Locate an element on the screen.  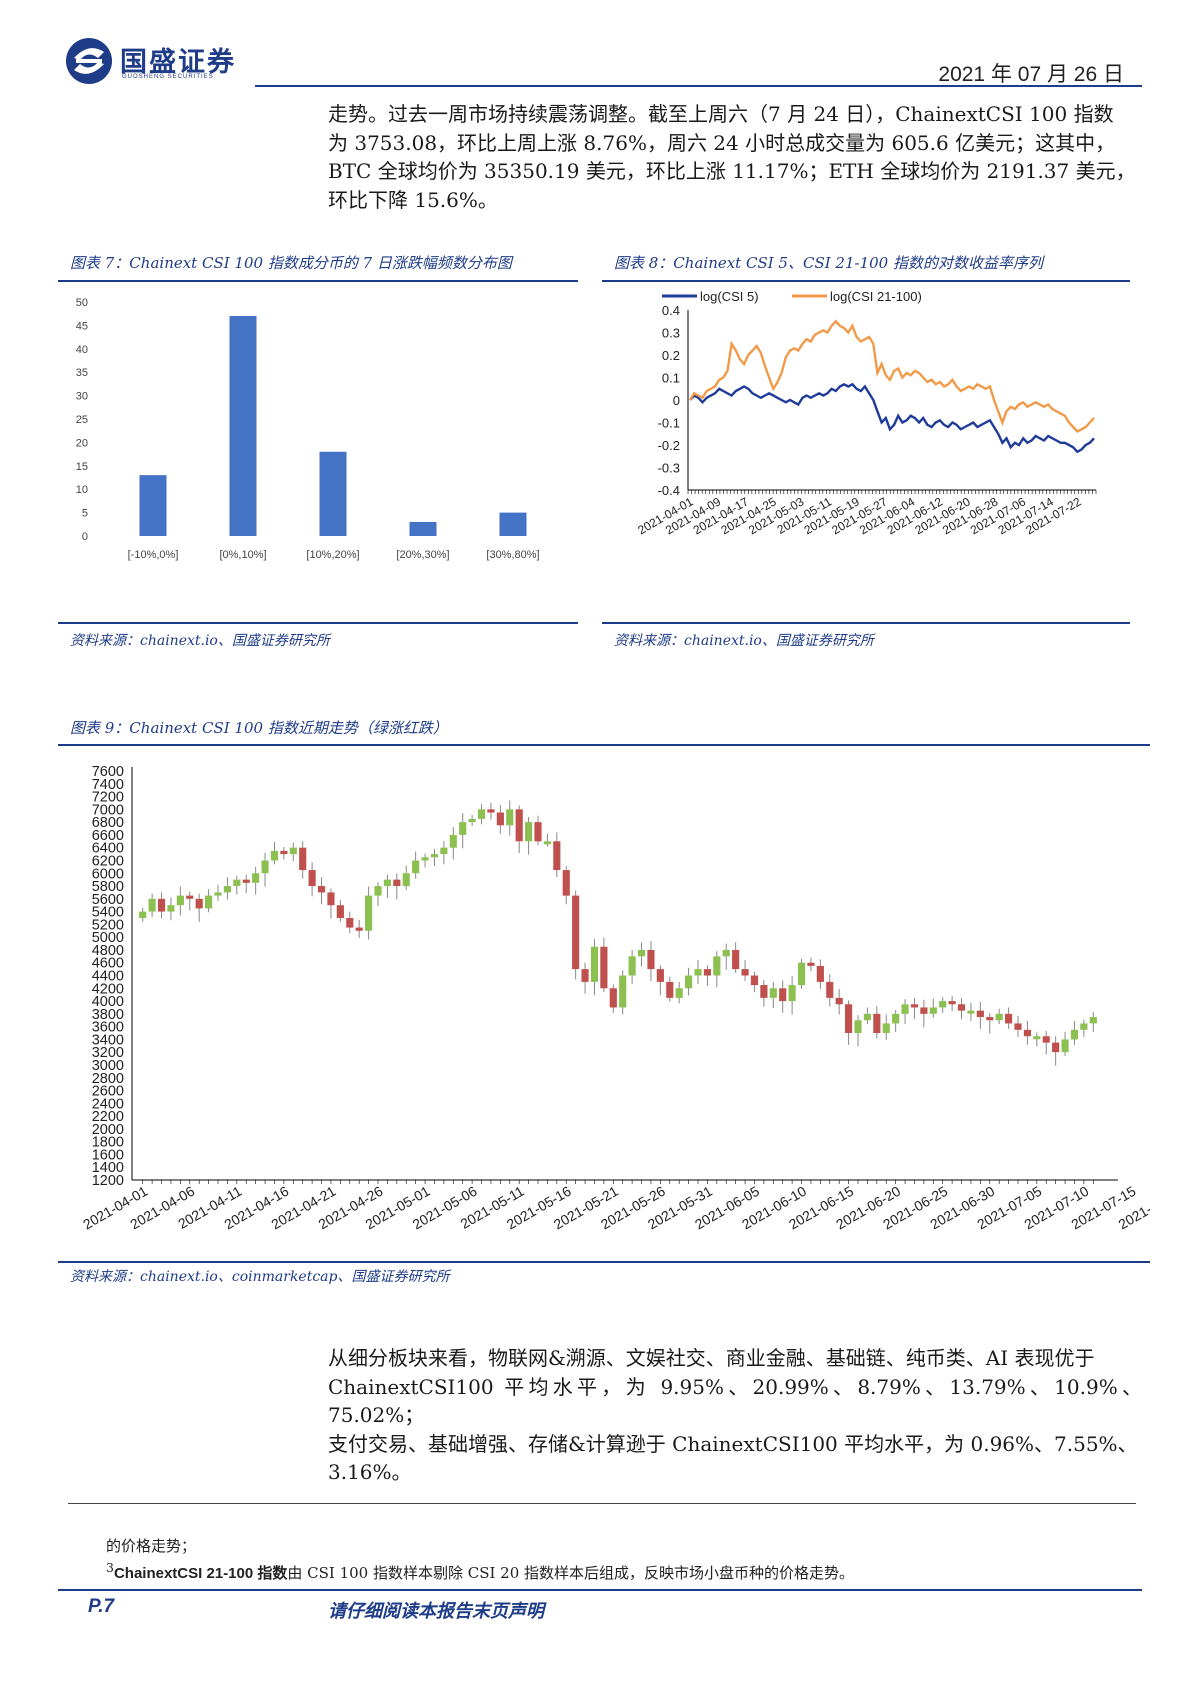
fig8-source: 资料来源：chainext.io、国盛证券研究所 is located at coordinates (744, 641).